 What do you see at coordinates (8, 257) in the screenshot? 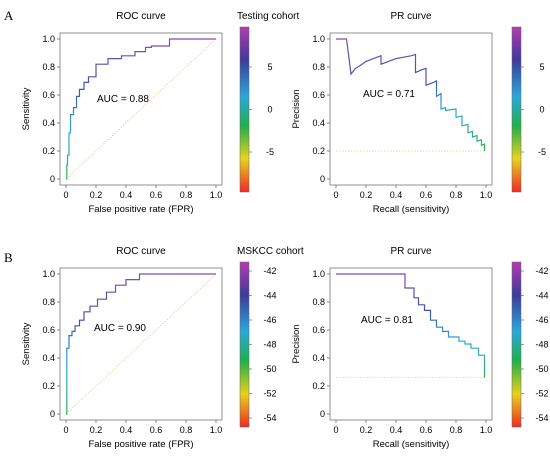
I see `panel-label-b: B` at bounding box center [8, 257].